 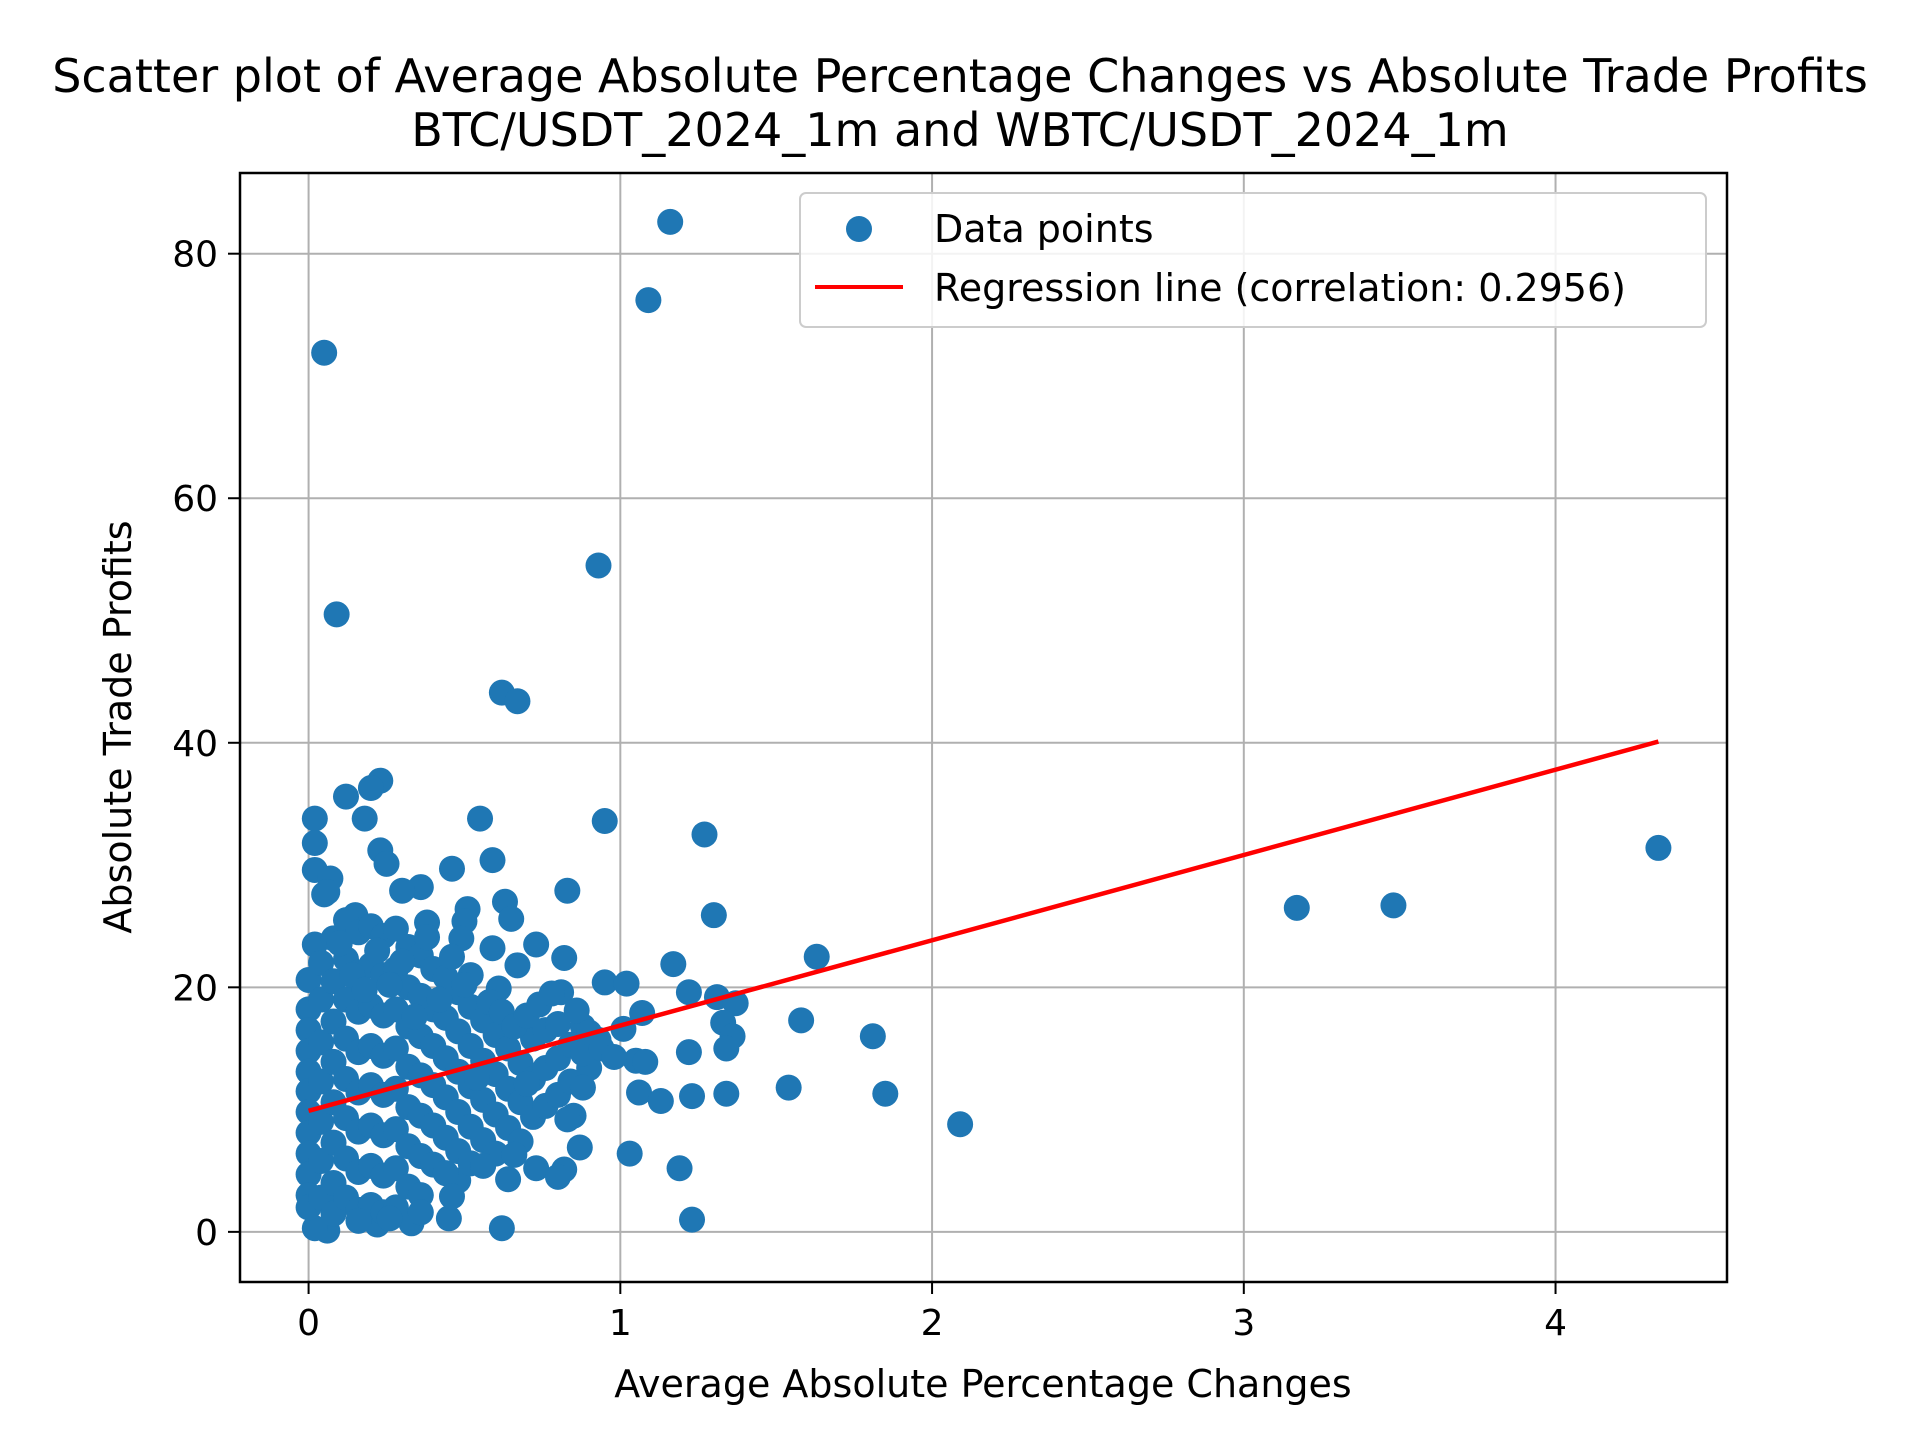 What do you see at coordinates (1243, 1323) in the screenshot?
I see `x-tick-label: 3` at bounding box center [1243, 1323].